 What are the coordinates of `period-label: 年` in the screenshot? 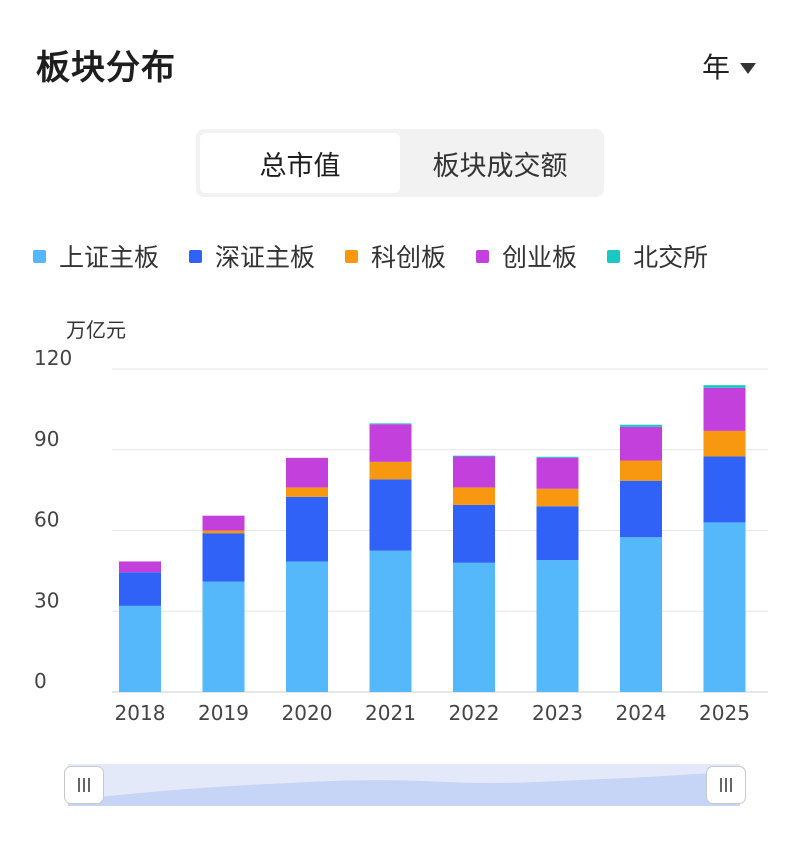 It's located at (715, 67).